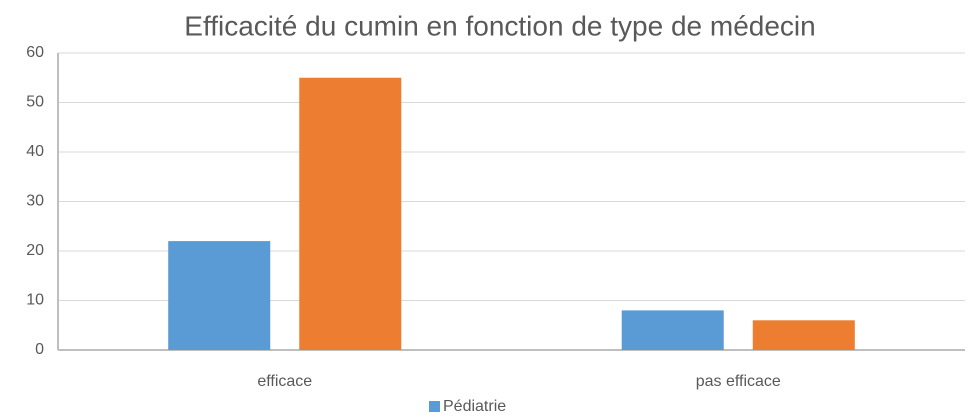 The width and height of the screenshot is (968, 417). What do you see at coordinates (35, 151) in the screenshot?
I see `y-tick-label: 40` at bounding box center [35, 151].